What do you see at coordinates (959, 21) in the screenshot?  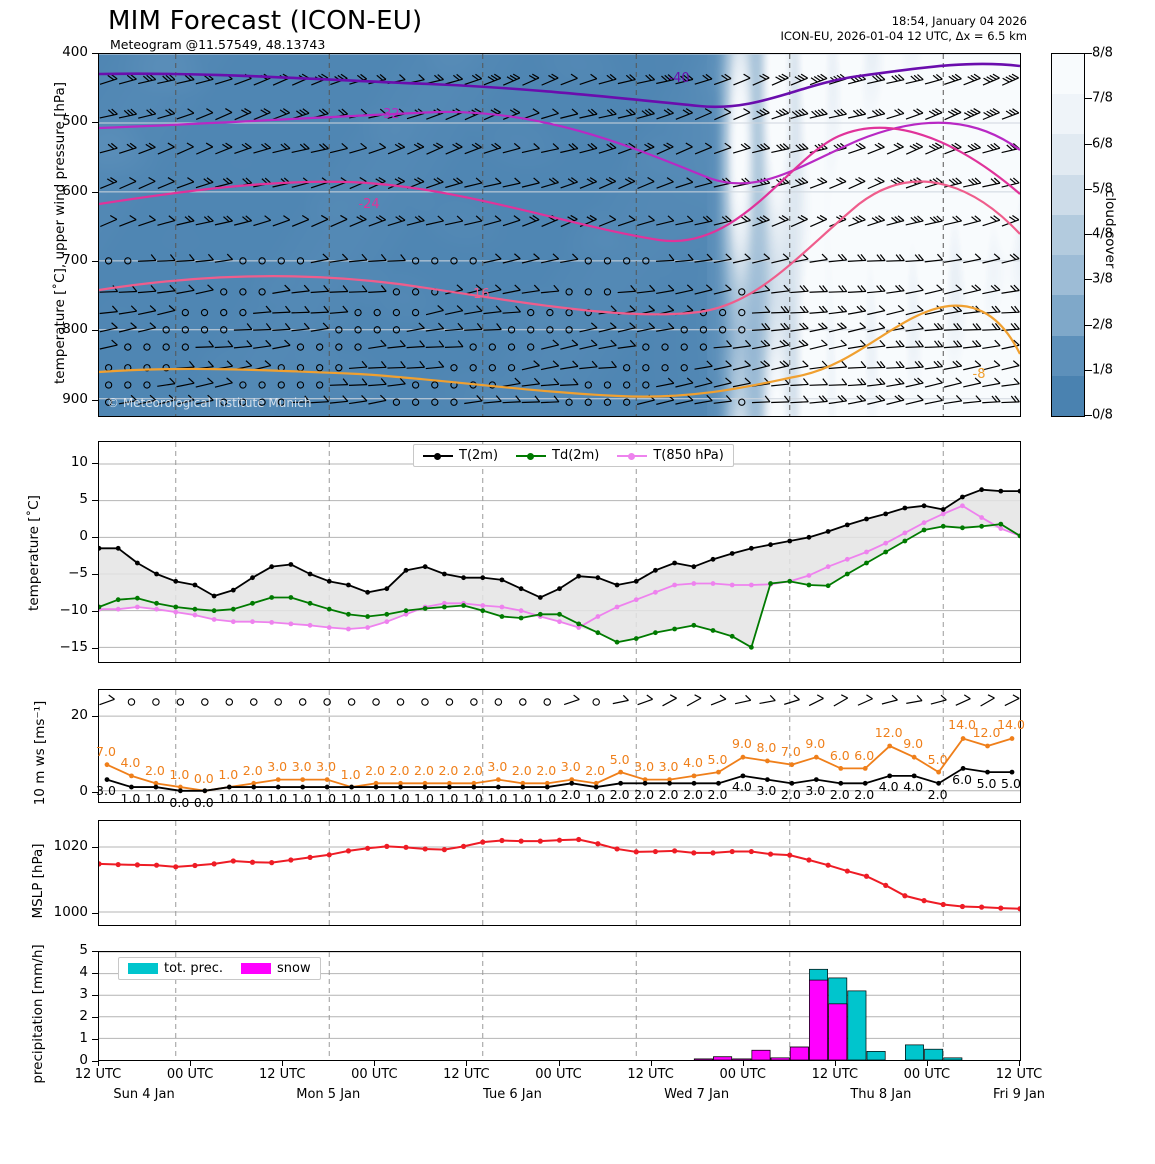 I see `run-time: 18:54, January 04 2026` at bounding box center [959, 21].